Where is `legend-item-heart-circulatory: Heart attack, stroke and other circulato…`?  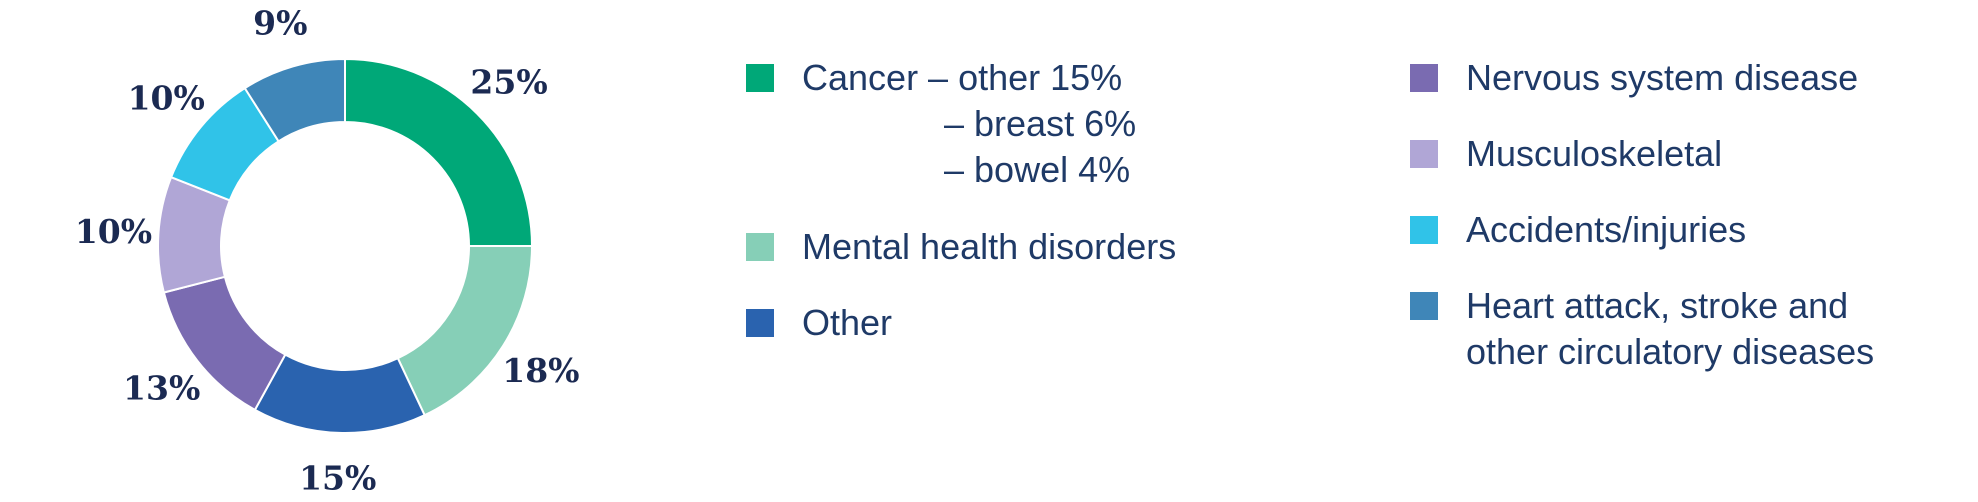 legend-item-heart-circulatory: Heart attack, stroke and other circulato… is located at coordinates (1642, 329).